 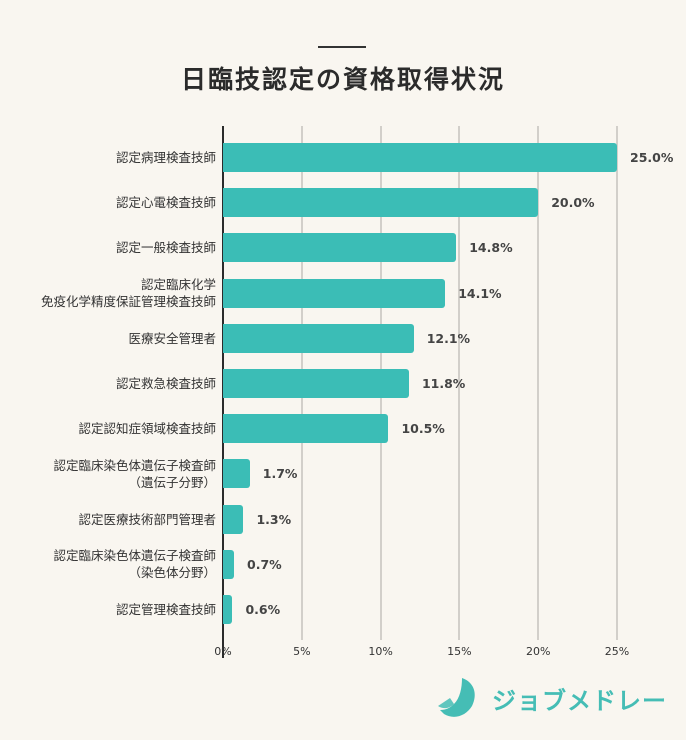 What do you see at coordinates (134, 473) in the screenshot?
I see `category-label: 認定臨床染色体遺伝子検査師 （遺伝子分野）` at bounding box center [134, 473].